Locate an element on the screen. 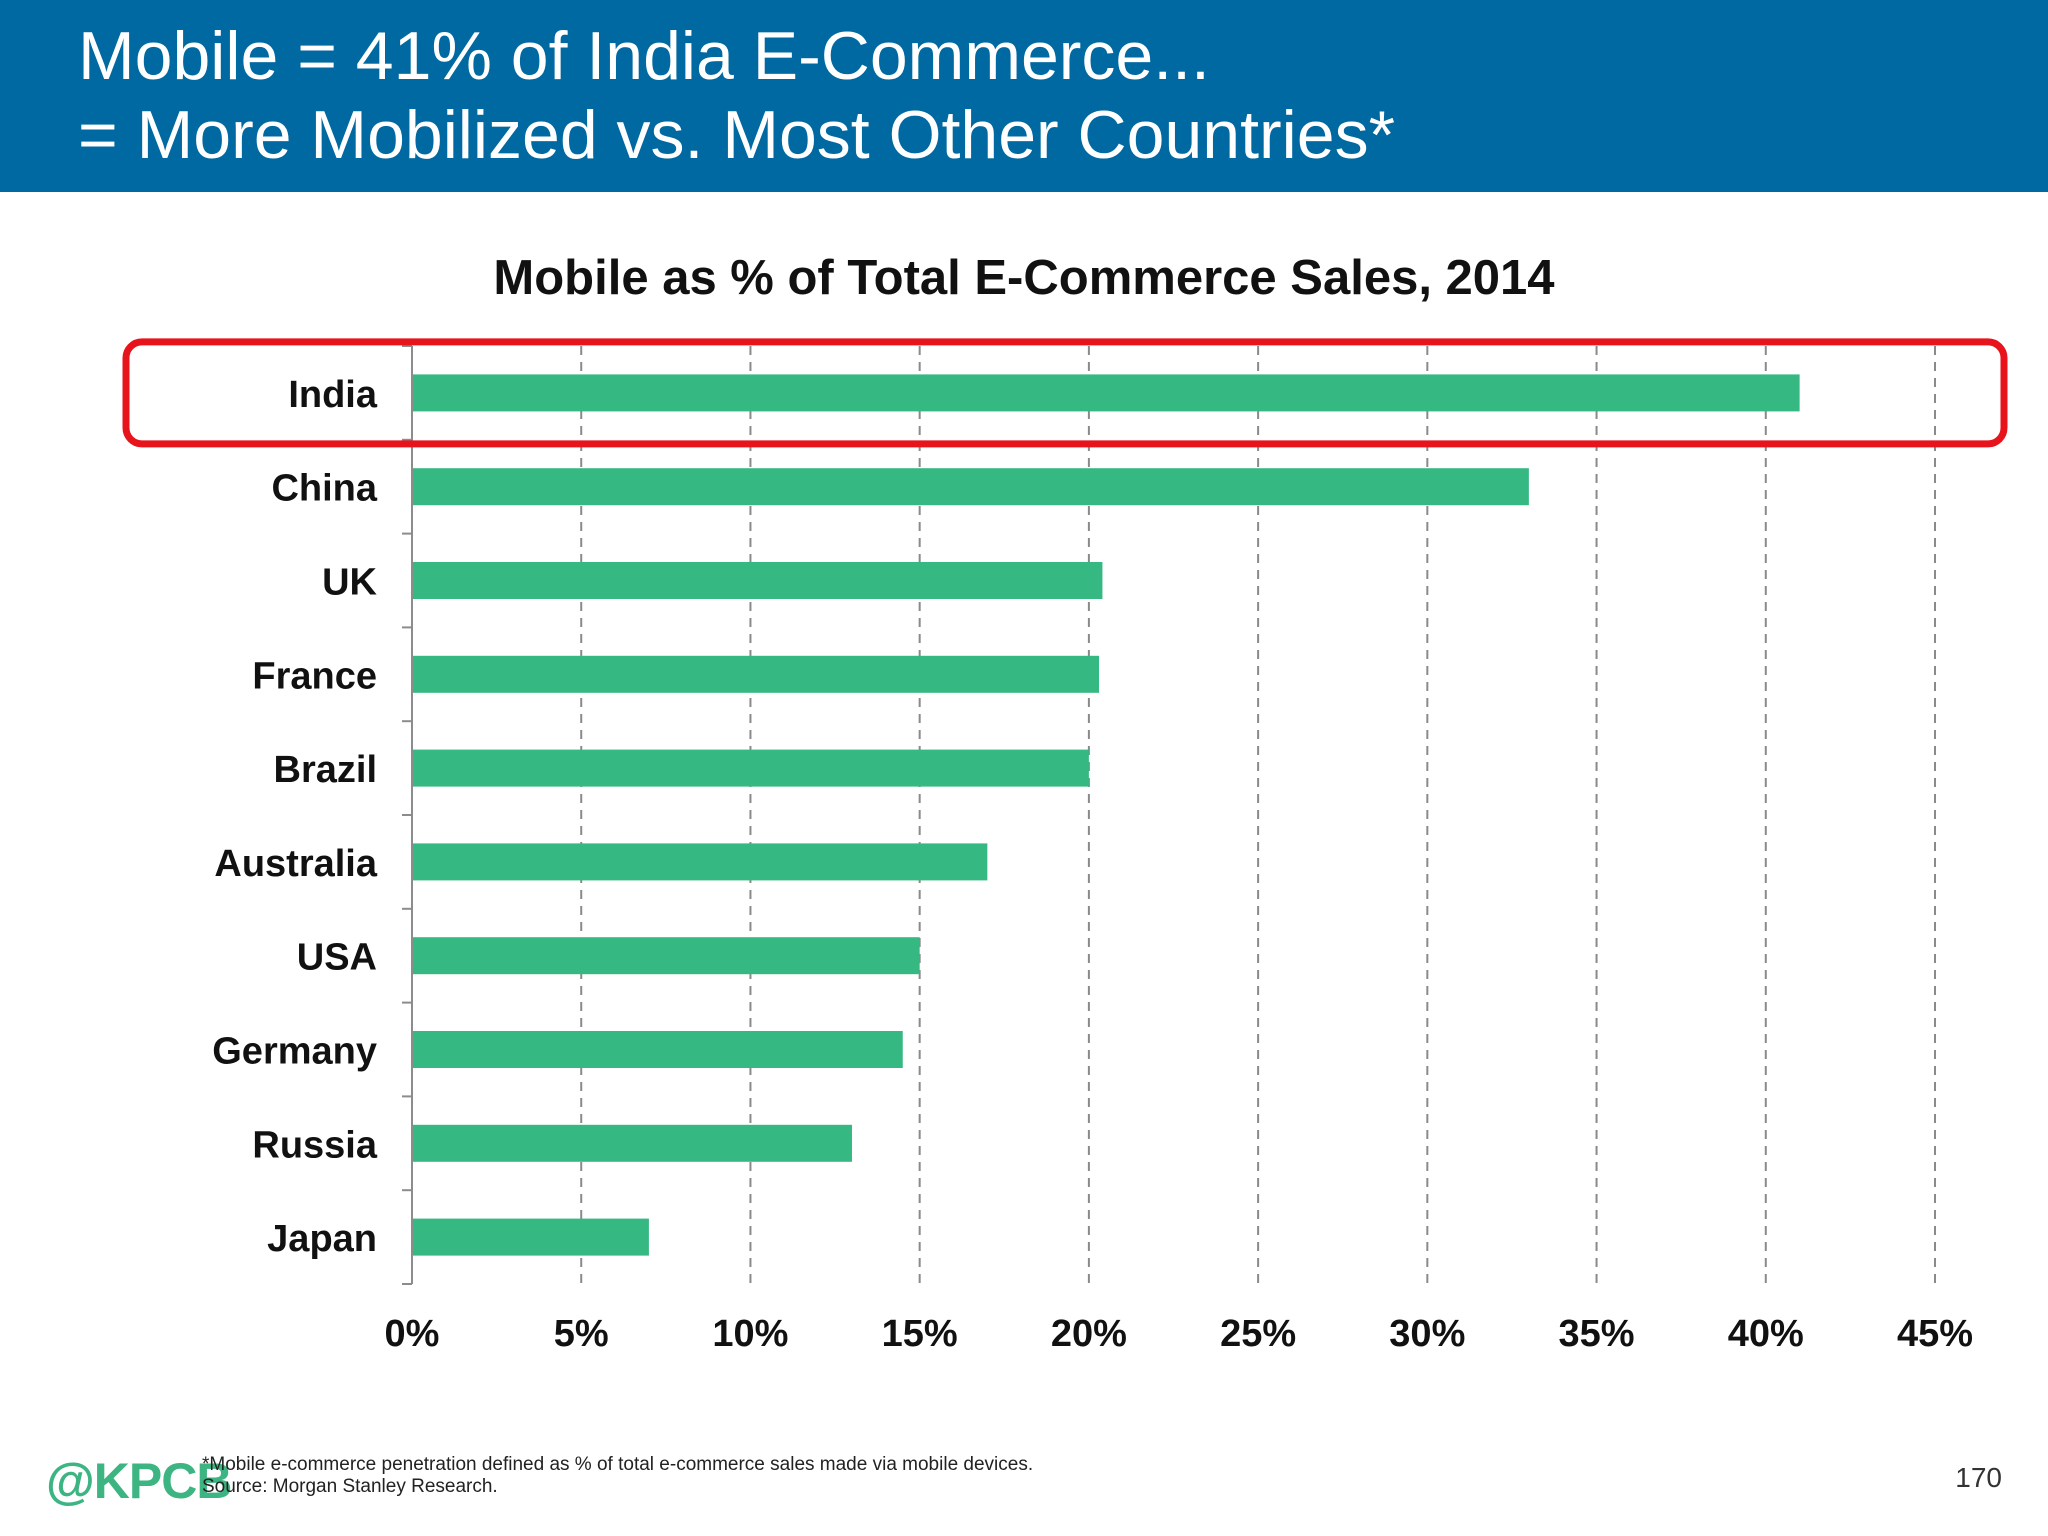 This screenshot has width=2048, height=1536. bar-france is located at coordinates (756, 674).